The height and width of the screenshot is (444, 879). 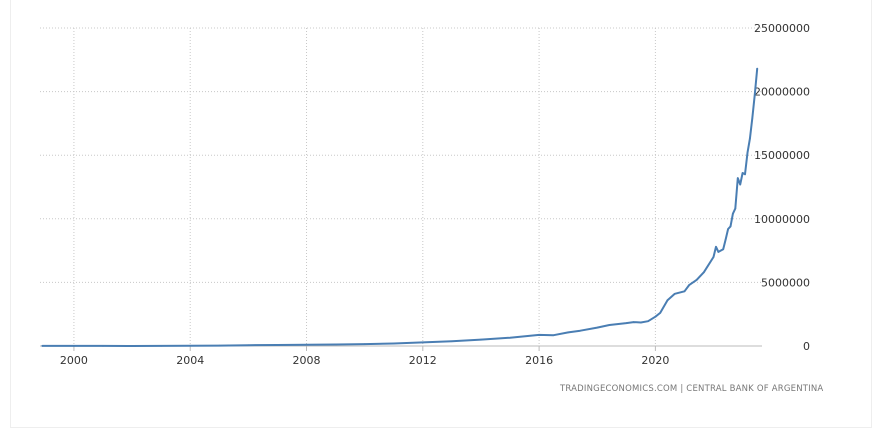 I want to click on y-tick-label: 25000000, so click(x=782, y=28).